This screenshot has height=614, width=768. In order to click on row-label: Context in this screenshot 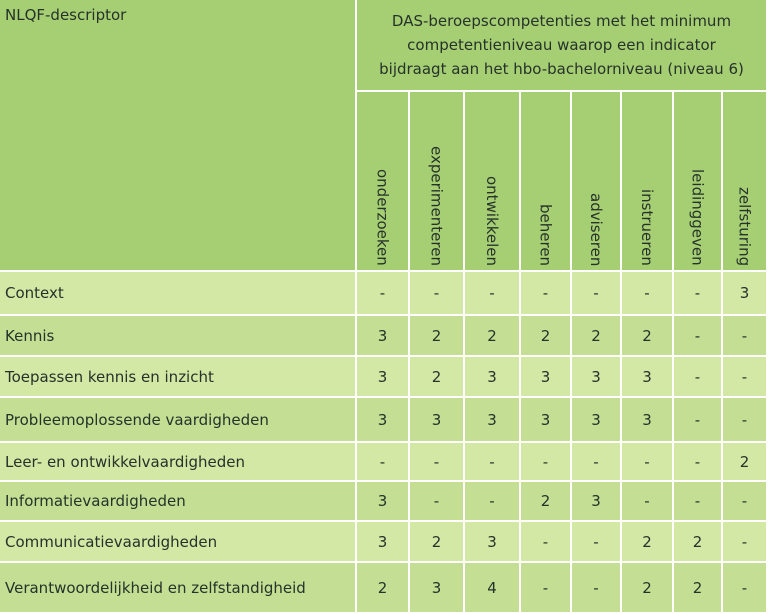, I will do `click(178, 294)`.